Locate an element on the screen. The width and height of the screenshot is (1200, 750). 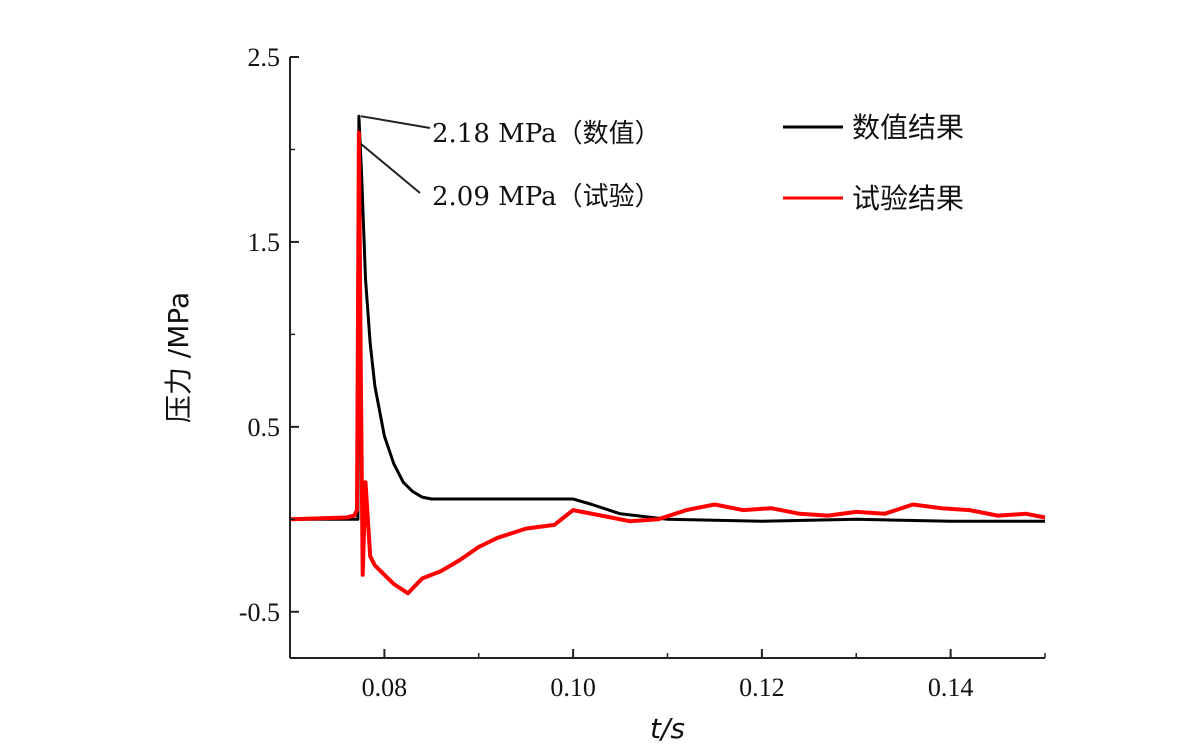
y-tick-label: 0.5 is located at coordinates (264, 427).